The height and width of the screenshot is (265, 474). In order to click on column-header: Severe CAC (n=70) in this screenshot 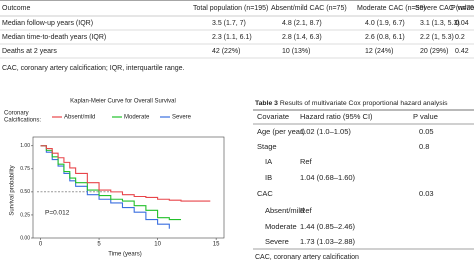, I will do `click(444, 8)`.